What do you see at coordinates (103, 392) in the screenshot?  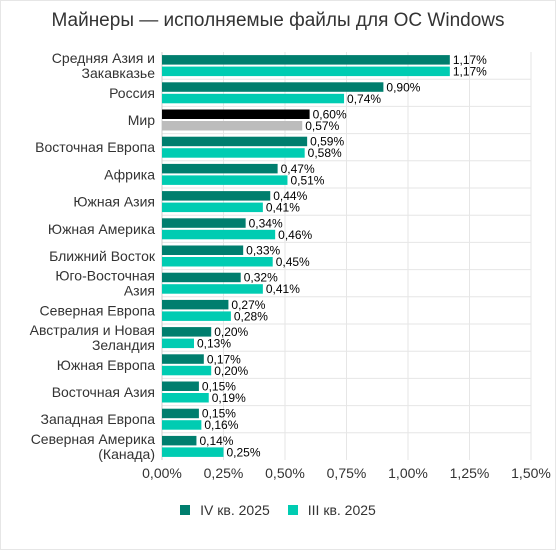 I see `category-label: Восточная Азия` at bounding box center [103, 392].